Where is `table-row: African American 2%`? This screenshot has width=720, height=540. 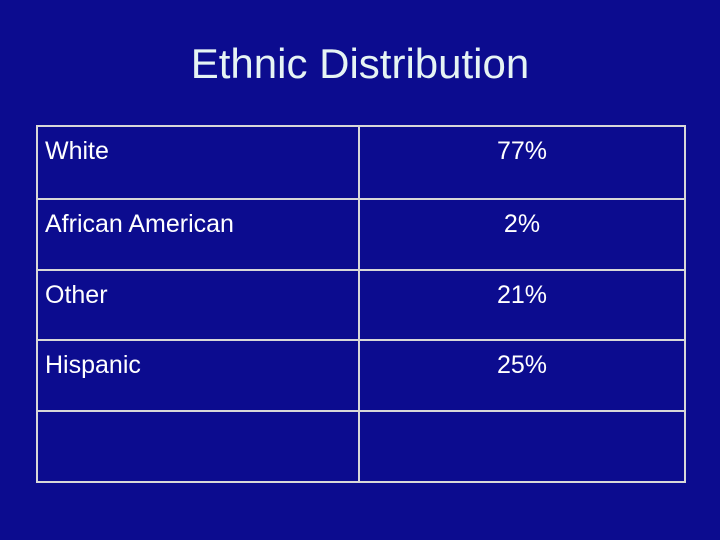
table-row: African American 2% is located at coordinates (361, 233).